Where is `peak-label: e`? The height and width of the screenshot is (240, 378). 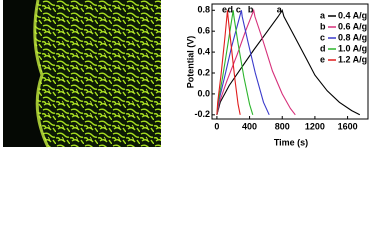 peak-label: e is located at coordinates (224, 9).